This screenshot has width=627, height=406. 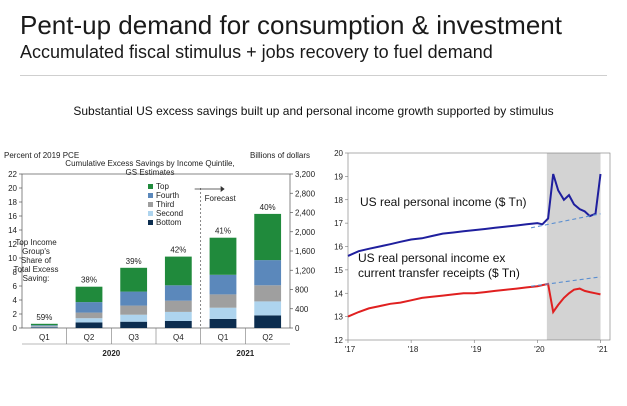 What do you see at coordinates (41, 155) in the screenshot?
I see `left-axis-label: Percent of 2019 PCE` at bounding box center [41, 155].